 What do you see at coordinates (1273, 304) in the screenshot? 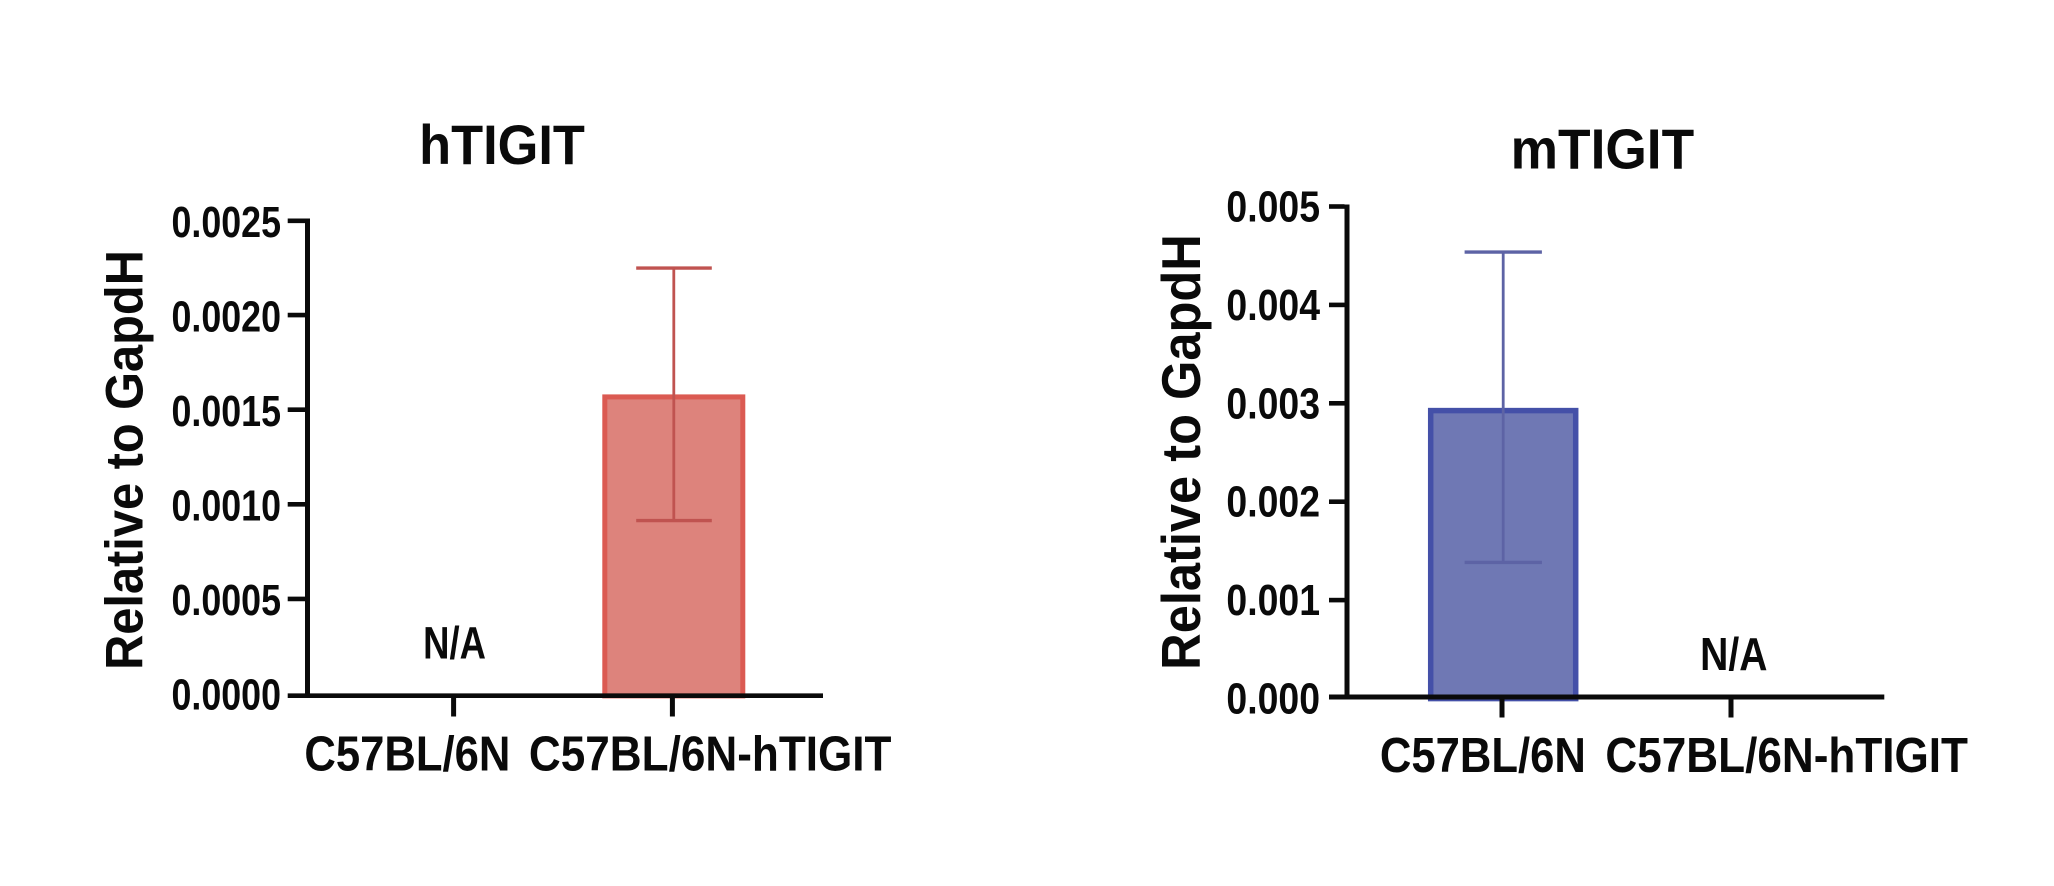
I see `svg-text: 0.004` at bounding box center [1273, 304].